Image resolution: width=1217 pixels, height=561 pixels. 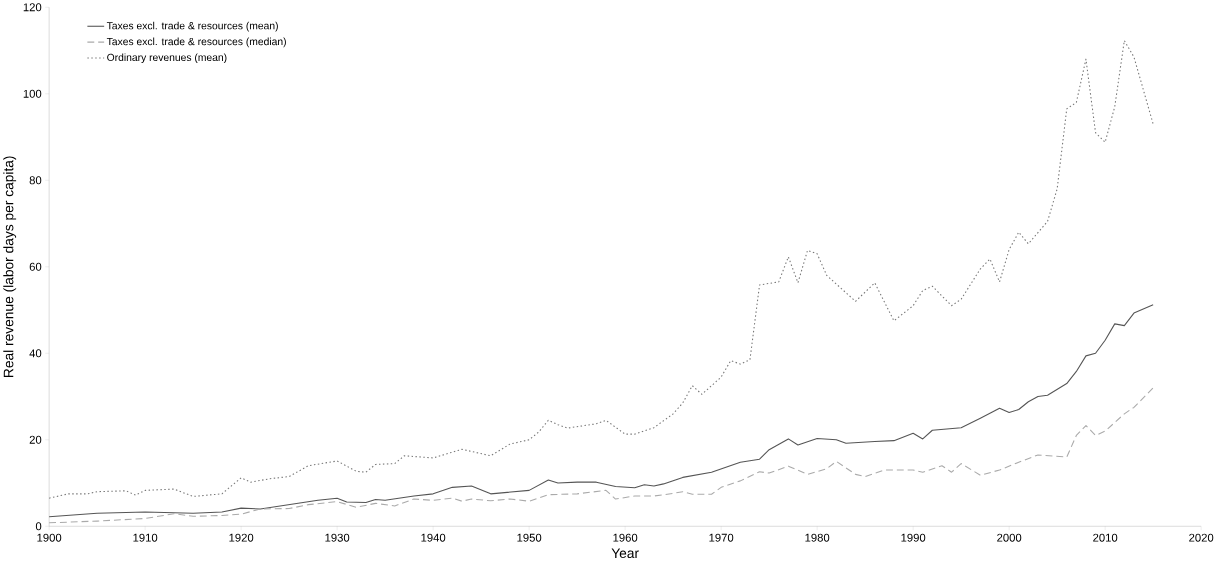 I want to click on x-tick-label: 1990, so click(x=913, y=537).